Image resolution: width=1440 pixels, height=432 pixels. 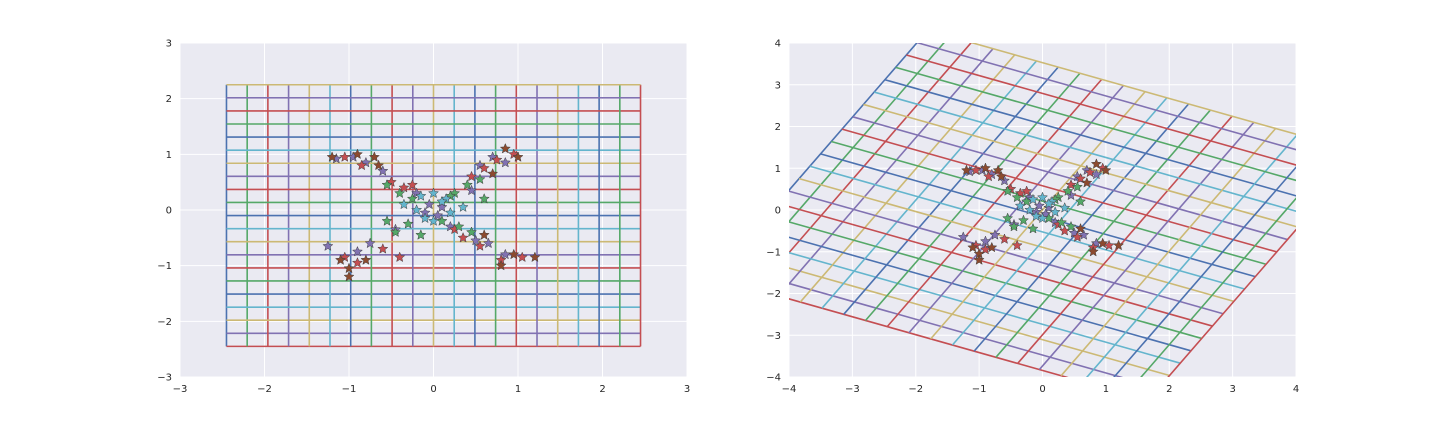 What do you see at coordinates (164, 378) in the screenshot?
I see `y-tick-label: −3` at bounding box center [164, 378].